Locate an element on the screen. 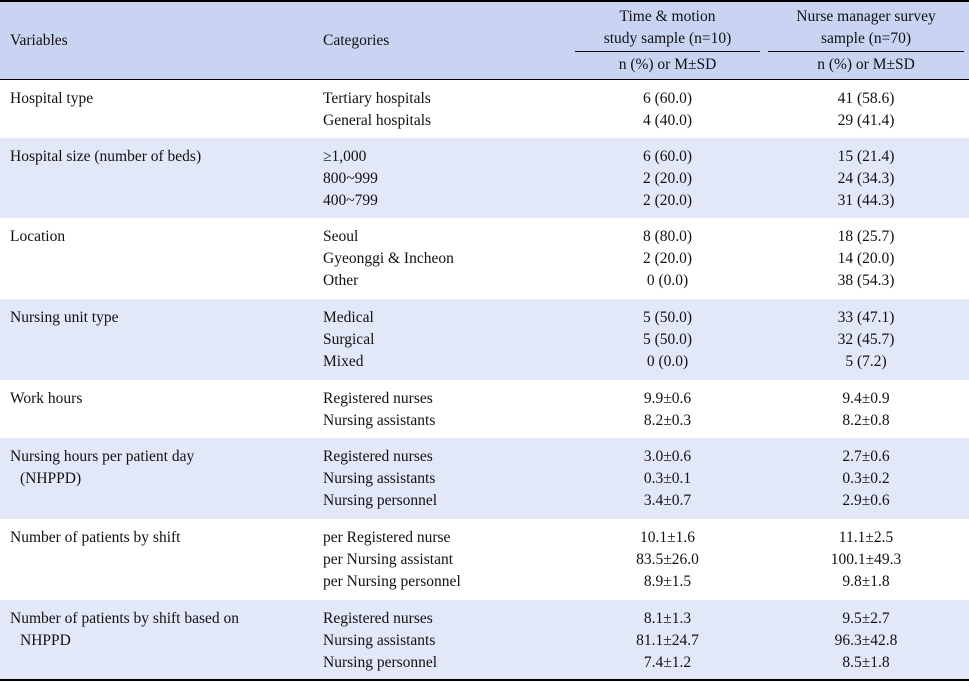 Image resolution: width=969 pixels, height=682 pixels. row-col2-value: 29 (41.4) is located at coordinates (866, 120).